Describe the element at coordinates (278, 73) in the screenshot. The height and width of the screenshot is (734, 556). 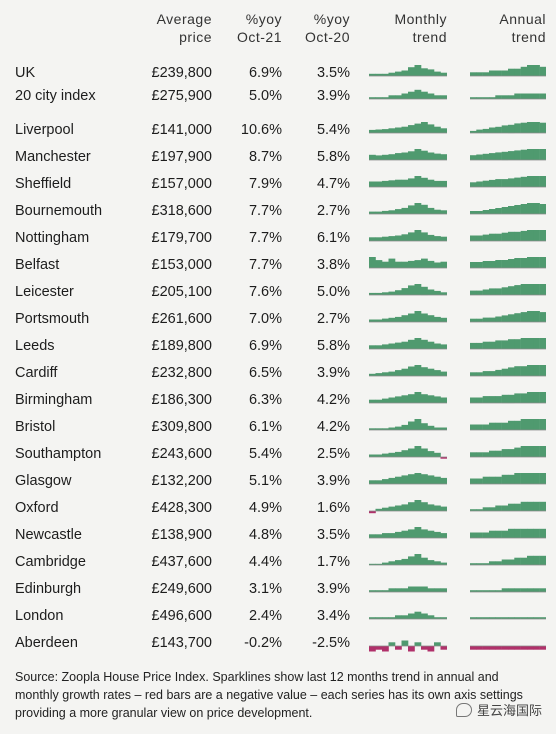
I see `table-row: UK £239,800 6.9% 3.5%` at that location.